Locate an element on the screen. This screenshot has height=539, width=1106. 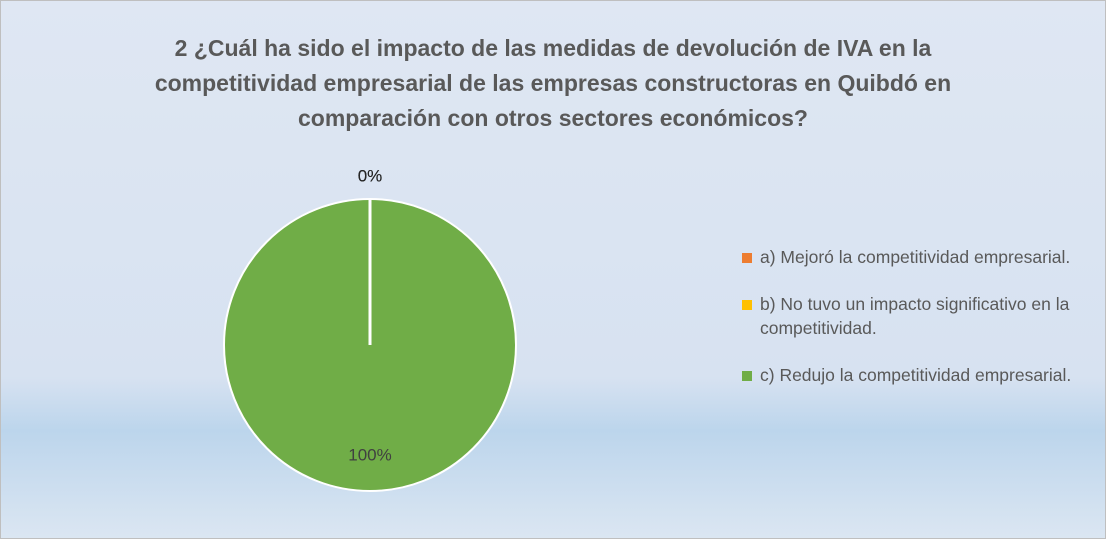
legend-item: c) Redujo la competitividad empresarial. is located at coordinates (909, 375).